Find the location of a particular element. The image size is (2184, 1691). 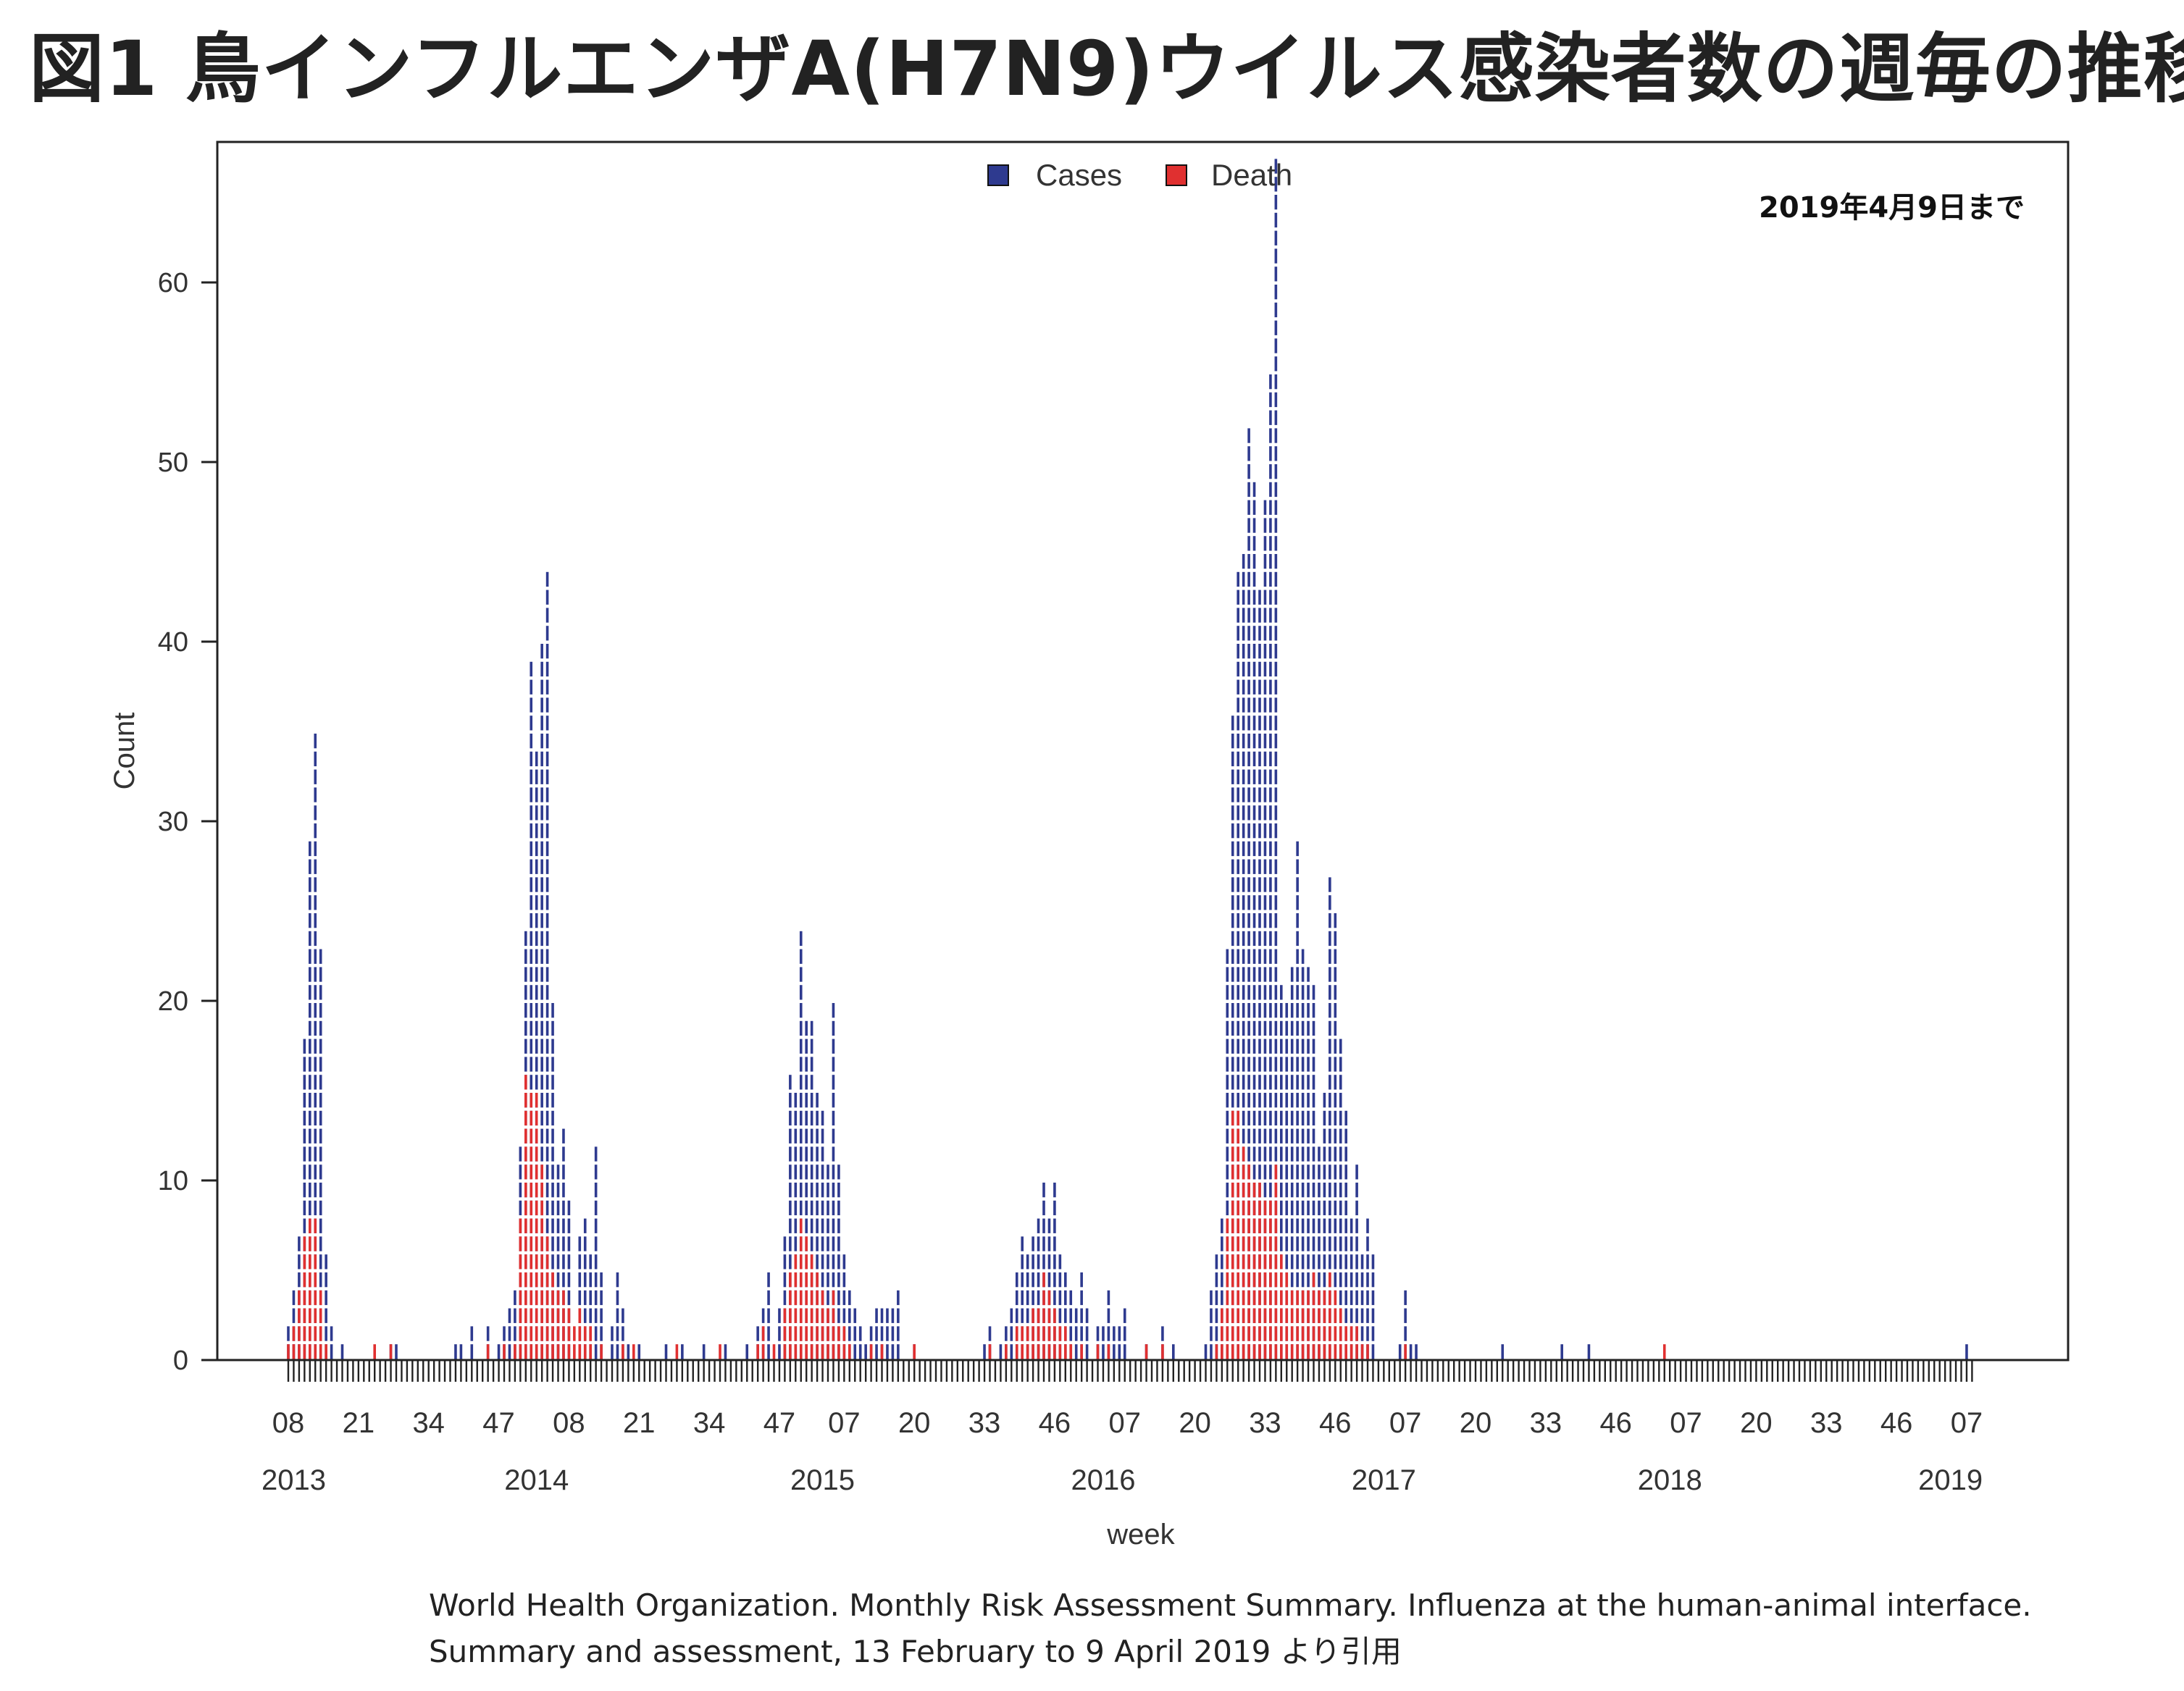

year-labels: 2013 2014 2015 2016 2017 2018 2019 is located at coordinates (1122, 1480).